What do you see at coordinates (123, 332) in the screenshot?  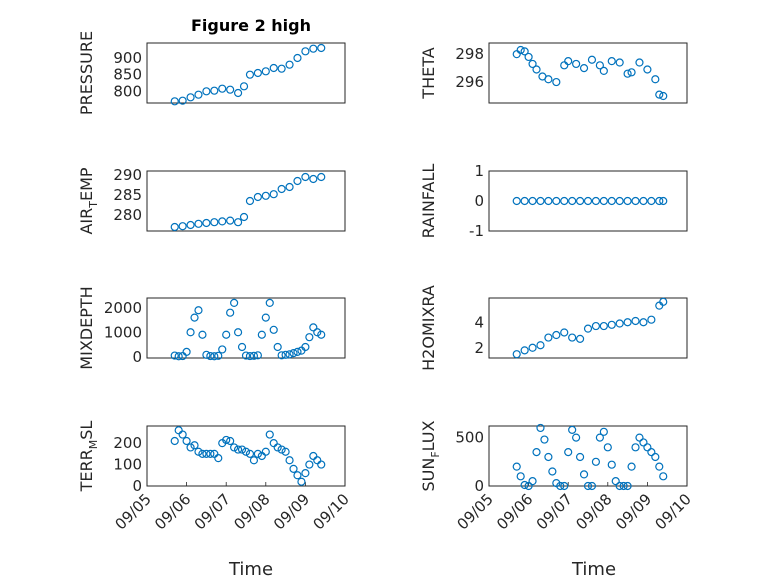 I see `y-tick-label: 1000` at bounding box center [123, 332].